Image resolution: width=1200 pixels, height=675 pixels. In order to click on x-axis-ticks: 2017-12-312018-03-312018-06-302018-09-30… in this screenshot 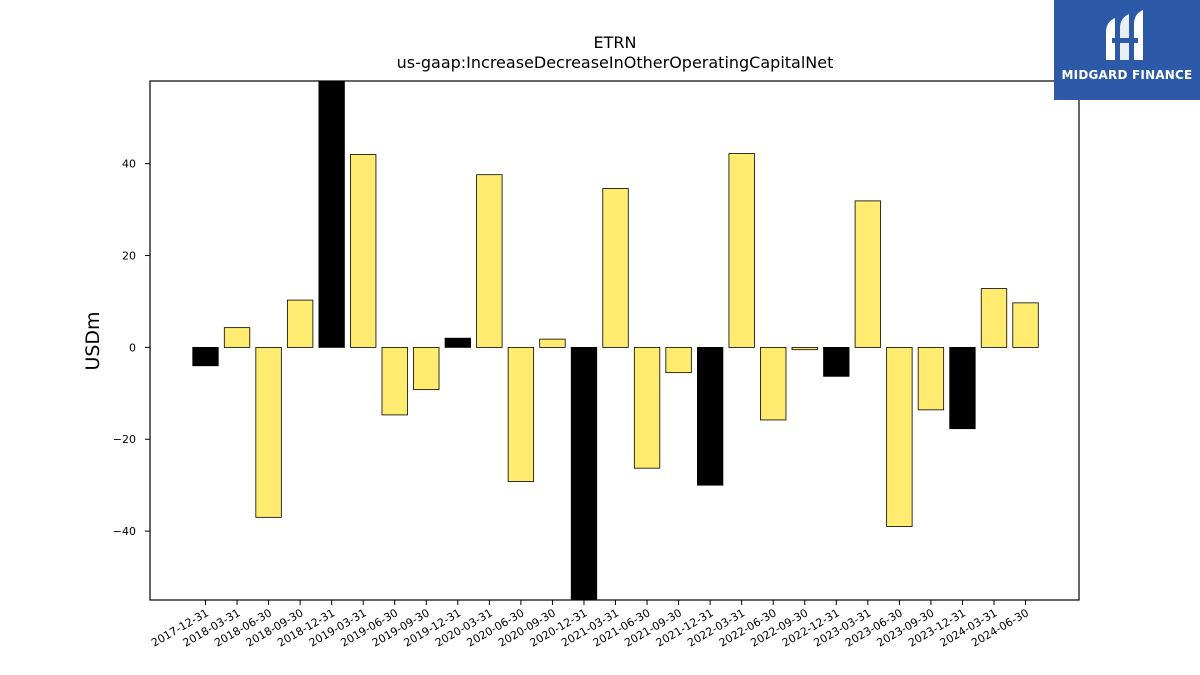, I will do `click(590, 625)`.